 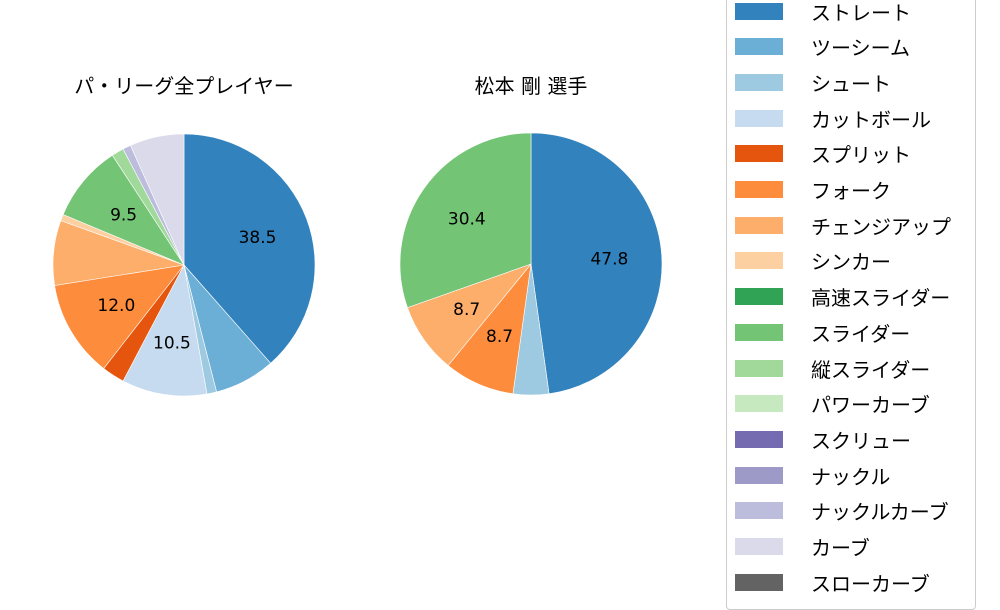 I want to click on legend-item: スローカーブ, so click(x=832, y=582).